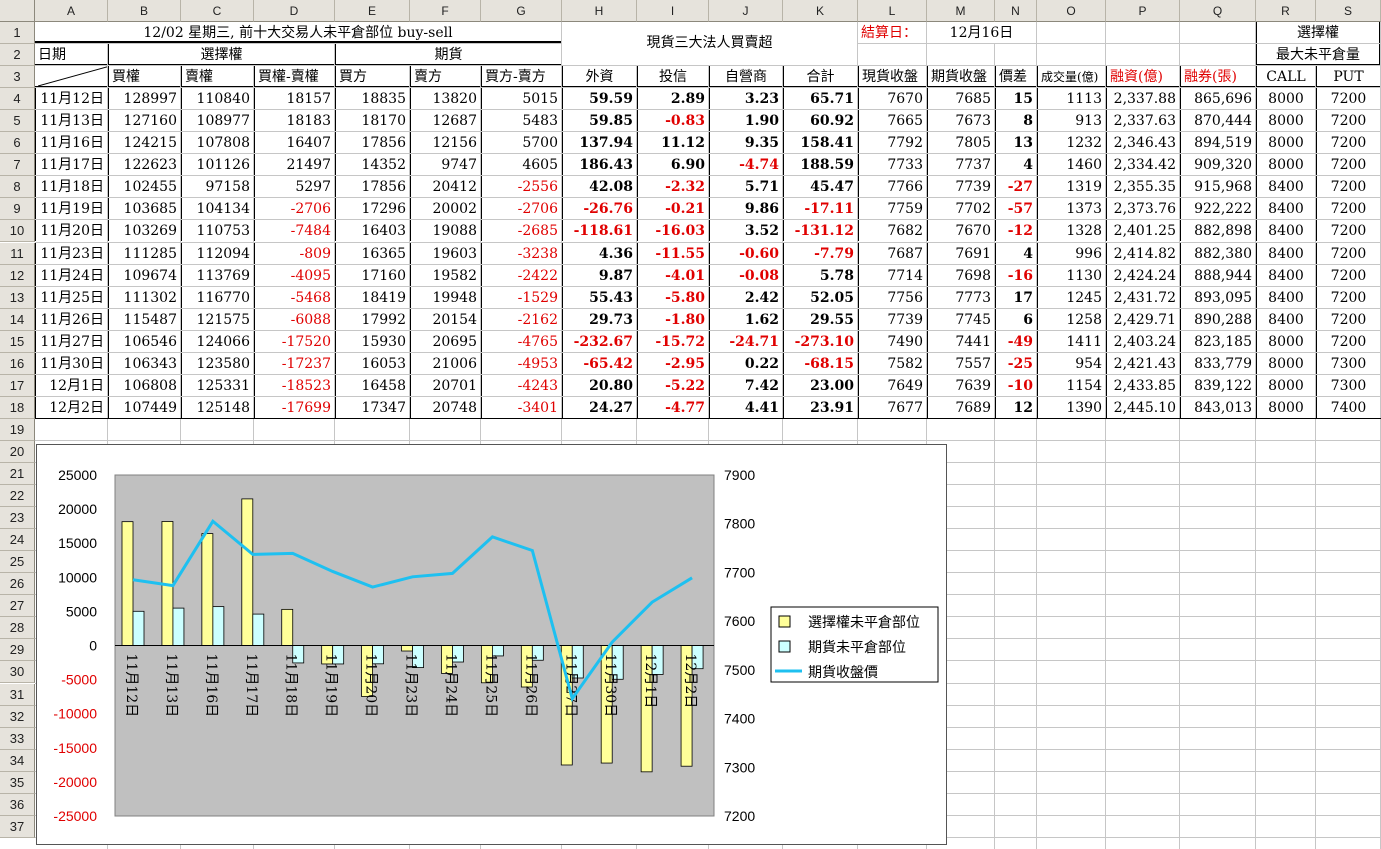 Image resolution: width=1381 pixels, height=849 pixels. What do you see at coordinates (1142, 319) in the screenshot?
I see `cell-margin: 2,429.71` at bounding box center [1142, 319].